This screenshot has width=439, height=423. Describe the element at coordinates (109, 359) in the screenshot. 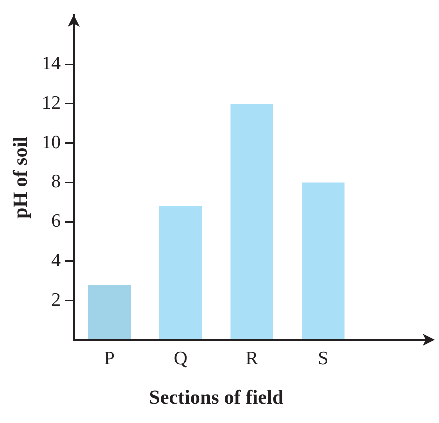

I see `x-tick-label: P` at that location.